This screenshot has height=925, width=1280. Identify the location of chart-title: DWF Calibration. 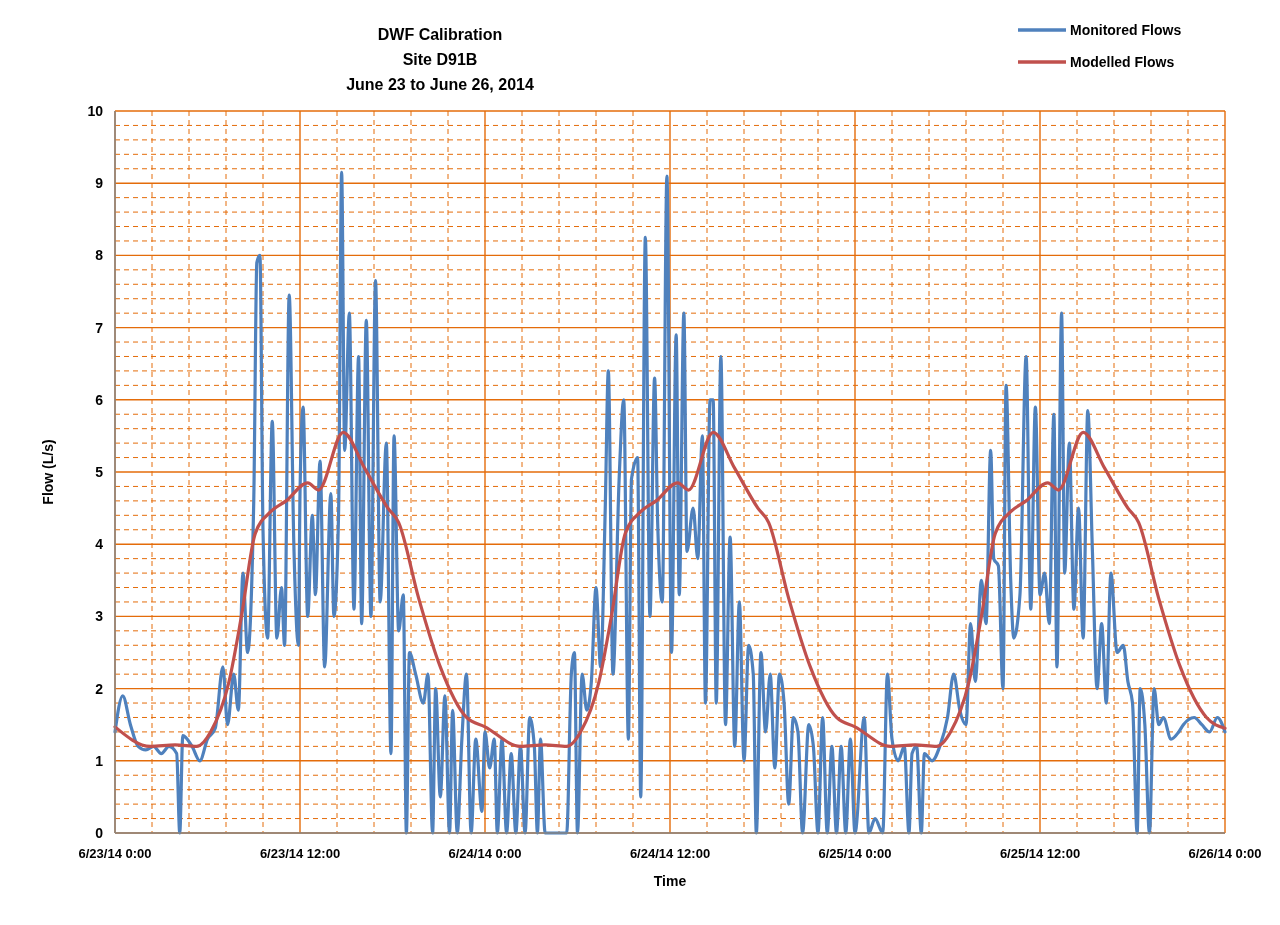
(440, 34).